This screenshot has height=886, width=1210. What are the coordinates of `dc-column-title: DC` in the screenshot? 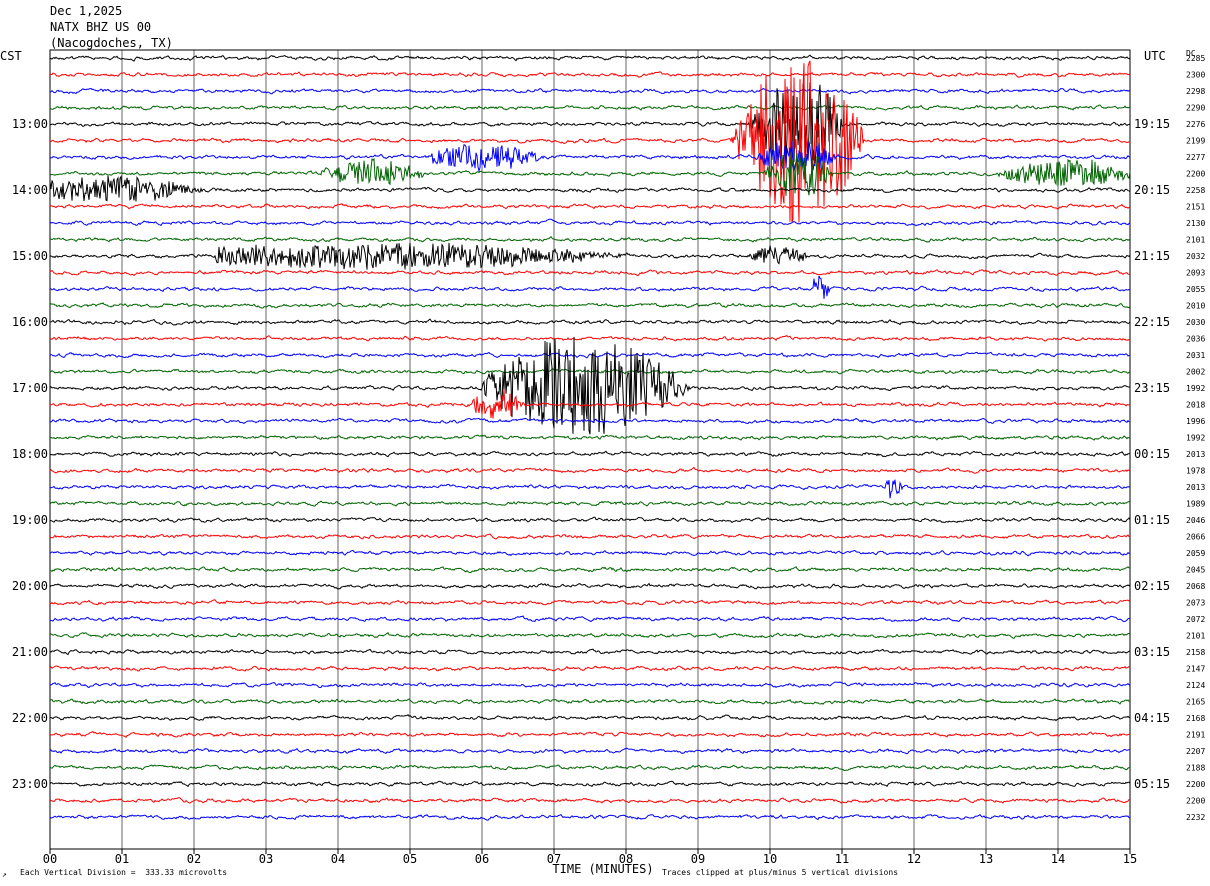 It's located at (1191, 53).